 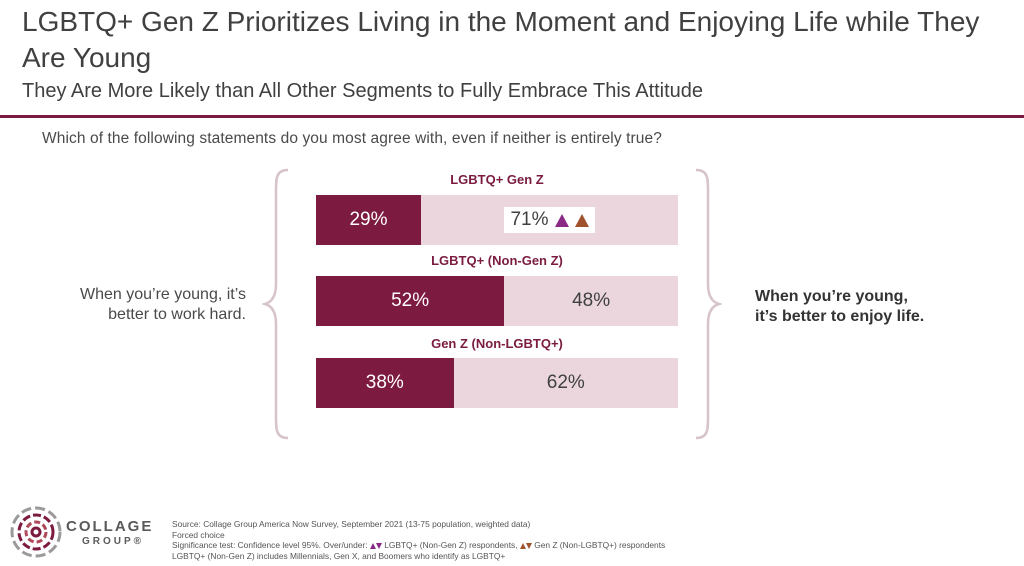 I want to click on logo-line2: GROUP®, so click(x=113, y=541).